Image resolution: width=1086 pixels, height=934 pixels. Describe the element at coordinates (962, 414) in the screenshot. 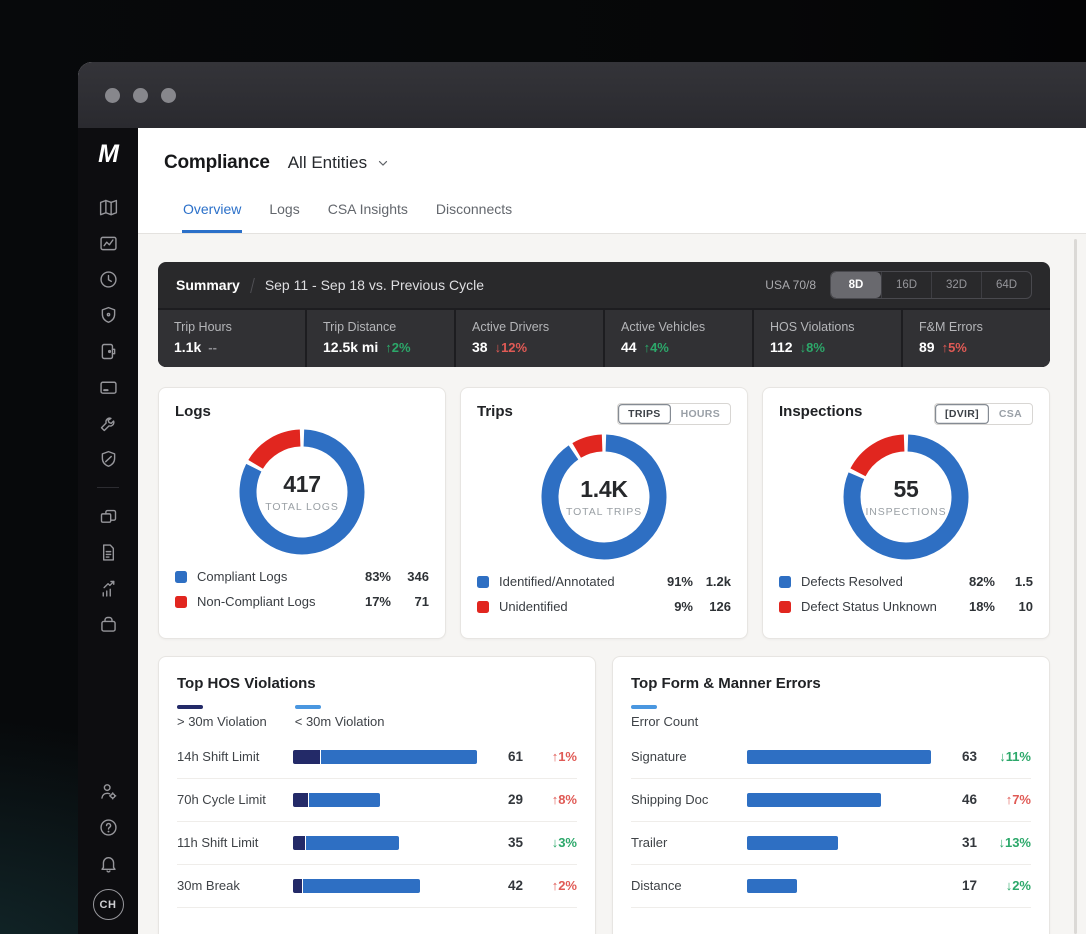

I see `toggle-dvir-button: [DVIR]` at that location.